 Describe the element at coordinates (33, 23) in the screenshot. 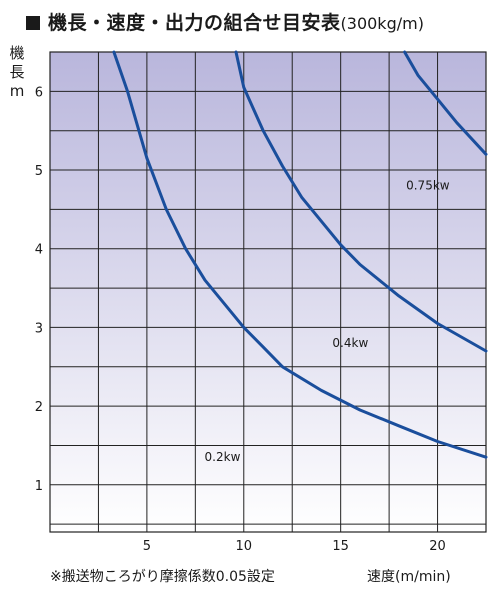

I see `square-bullet-icon` at that location.